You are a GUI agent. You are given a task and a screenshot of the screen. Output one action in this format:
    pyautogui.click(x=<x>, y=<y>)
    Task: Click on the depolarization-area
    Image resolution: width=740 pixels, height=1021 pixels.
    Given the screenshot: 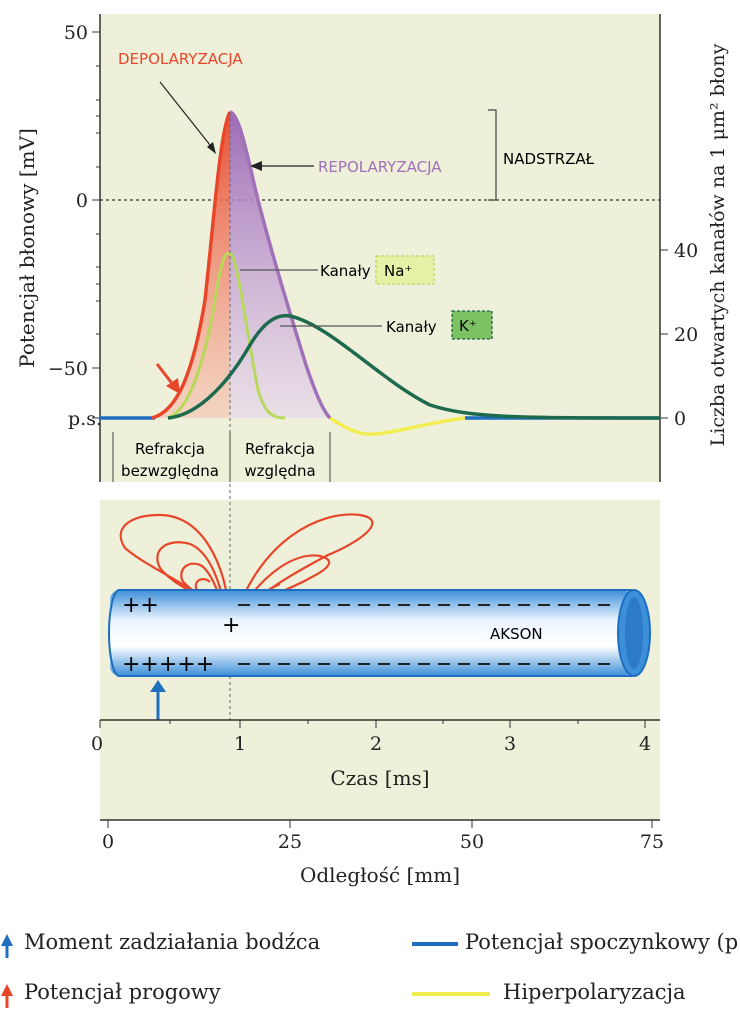 What is the action you would take?
    pyautogui.click(x=191, y=265)
    